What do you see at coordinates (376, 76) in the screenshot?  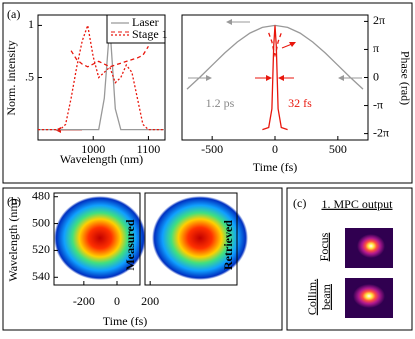 I see `y2-tick-label: 0` at bounding box center [376, 76].